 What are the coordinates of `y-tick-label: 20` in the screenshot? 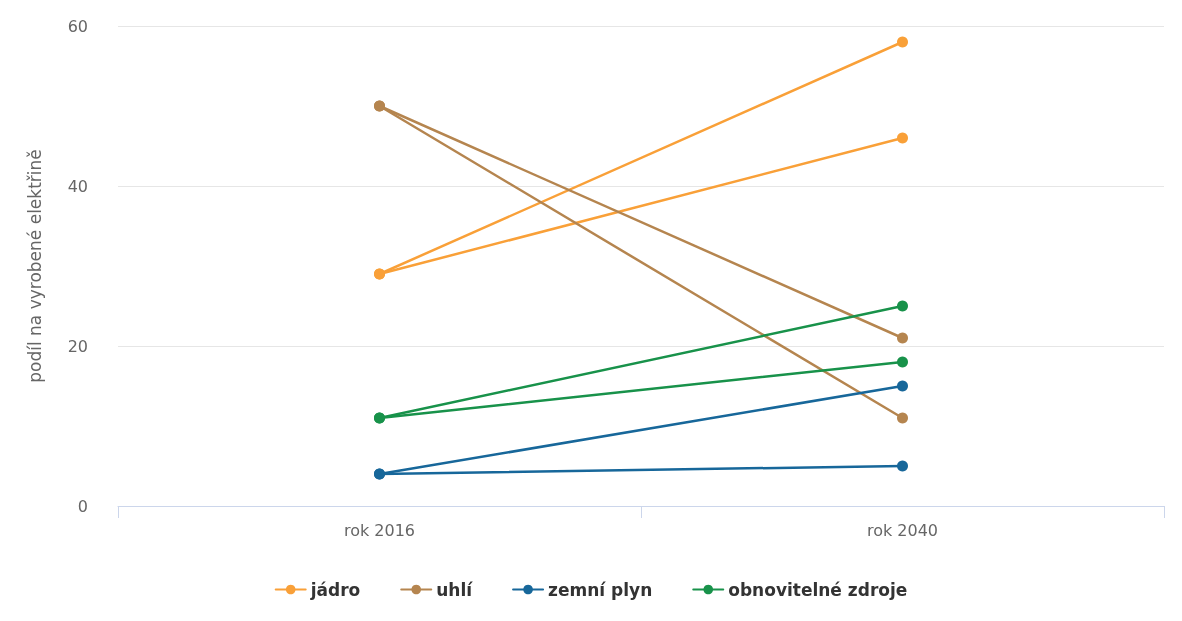 It's located at (77, 346).